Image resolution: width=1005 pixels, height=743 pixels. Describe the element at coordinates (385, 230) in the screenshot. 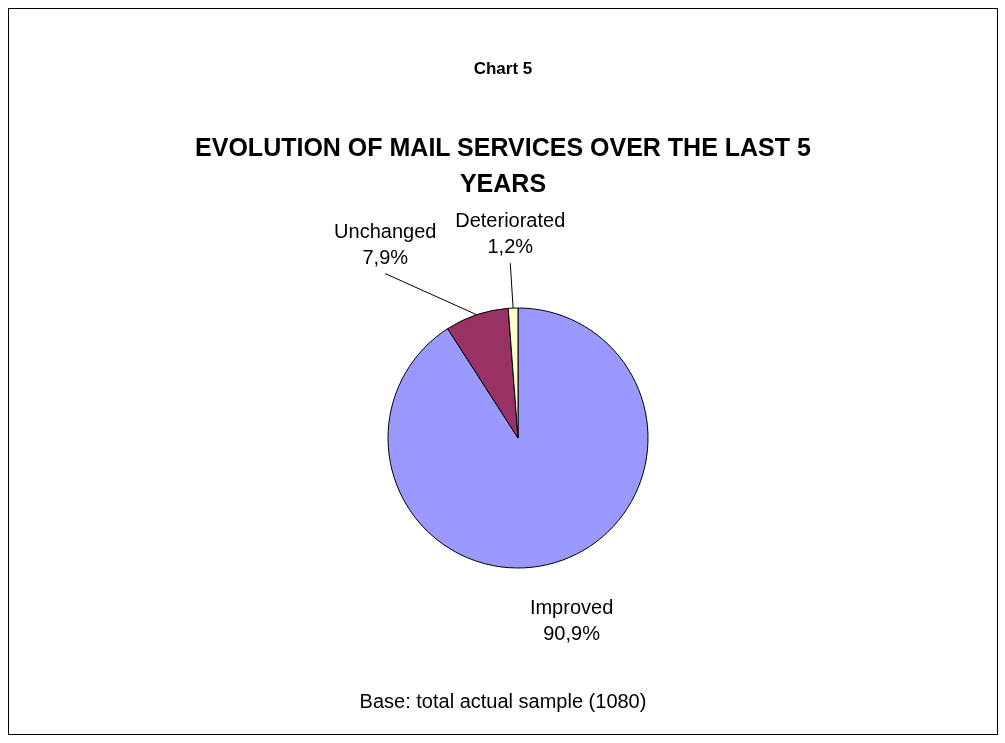

I see `slice-label: Unchanged` at that location.